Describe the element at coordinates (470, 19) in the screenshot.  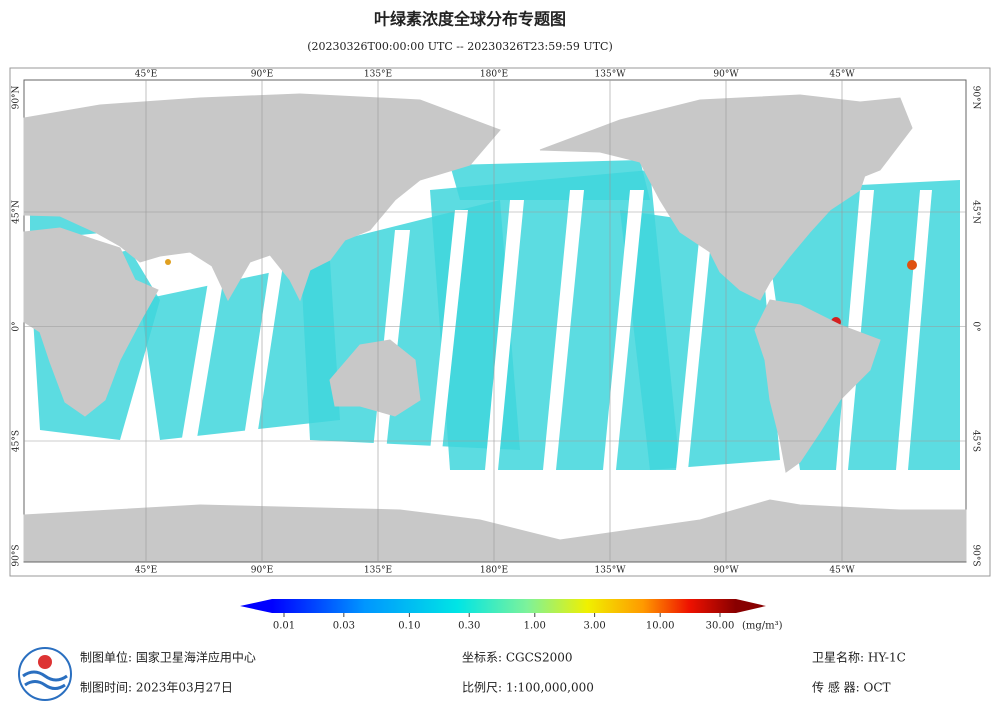
I see `map-title: 叶绿素浓度全球分布专题图` at that location.